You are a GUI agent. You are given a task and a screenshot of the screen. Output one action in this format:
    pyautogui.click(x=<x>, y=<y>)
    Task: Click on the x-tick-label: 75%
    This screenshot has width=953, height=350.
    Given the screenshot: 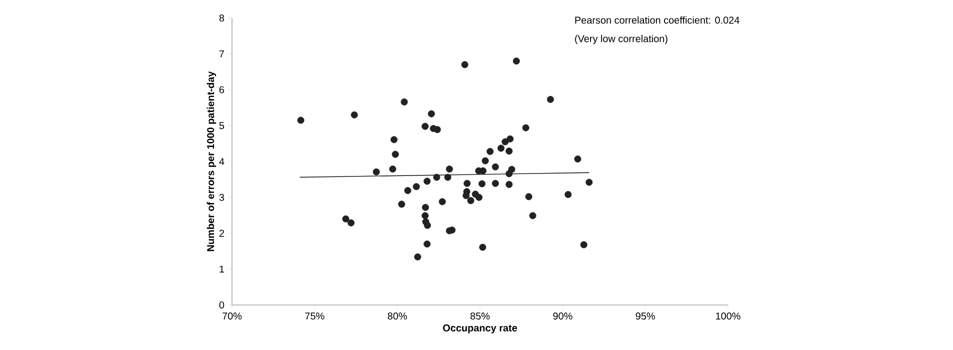 What is the action you would take?
    pyautogui.click(x=314, y=316)
    